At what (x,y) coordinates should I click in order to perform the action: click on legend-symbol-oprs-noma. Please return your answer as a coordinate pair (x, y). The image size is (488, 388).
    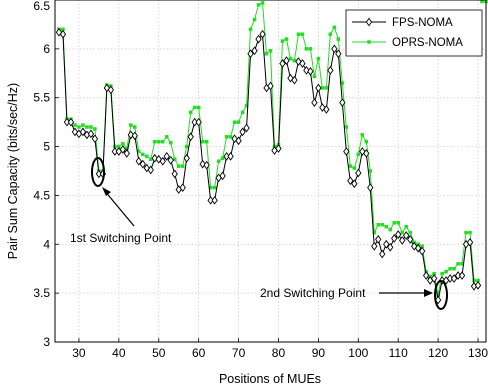
    Looking at the image, I should click on (369, 42).